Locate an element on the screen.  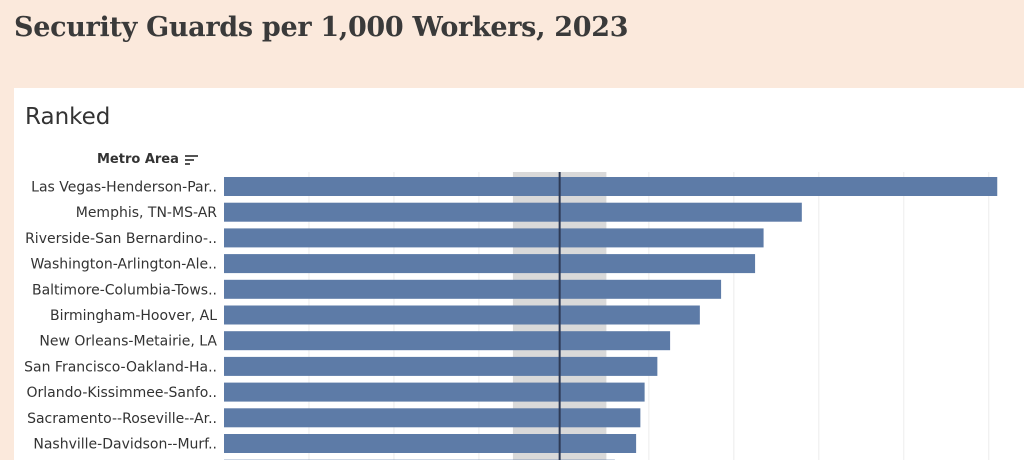
category-label: Las Vegas-Henderson-Par.. is located at coordinates (124, 188).